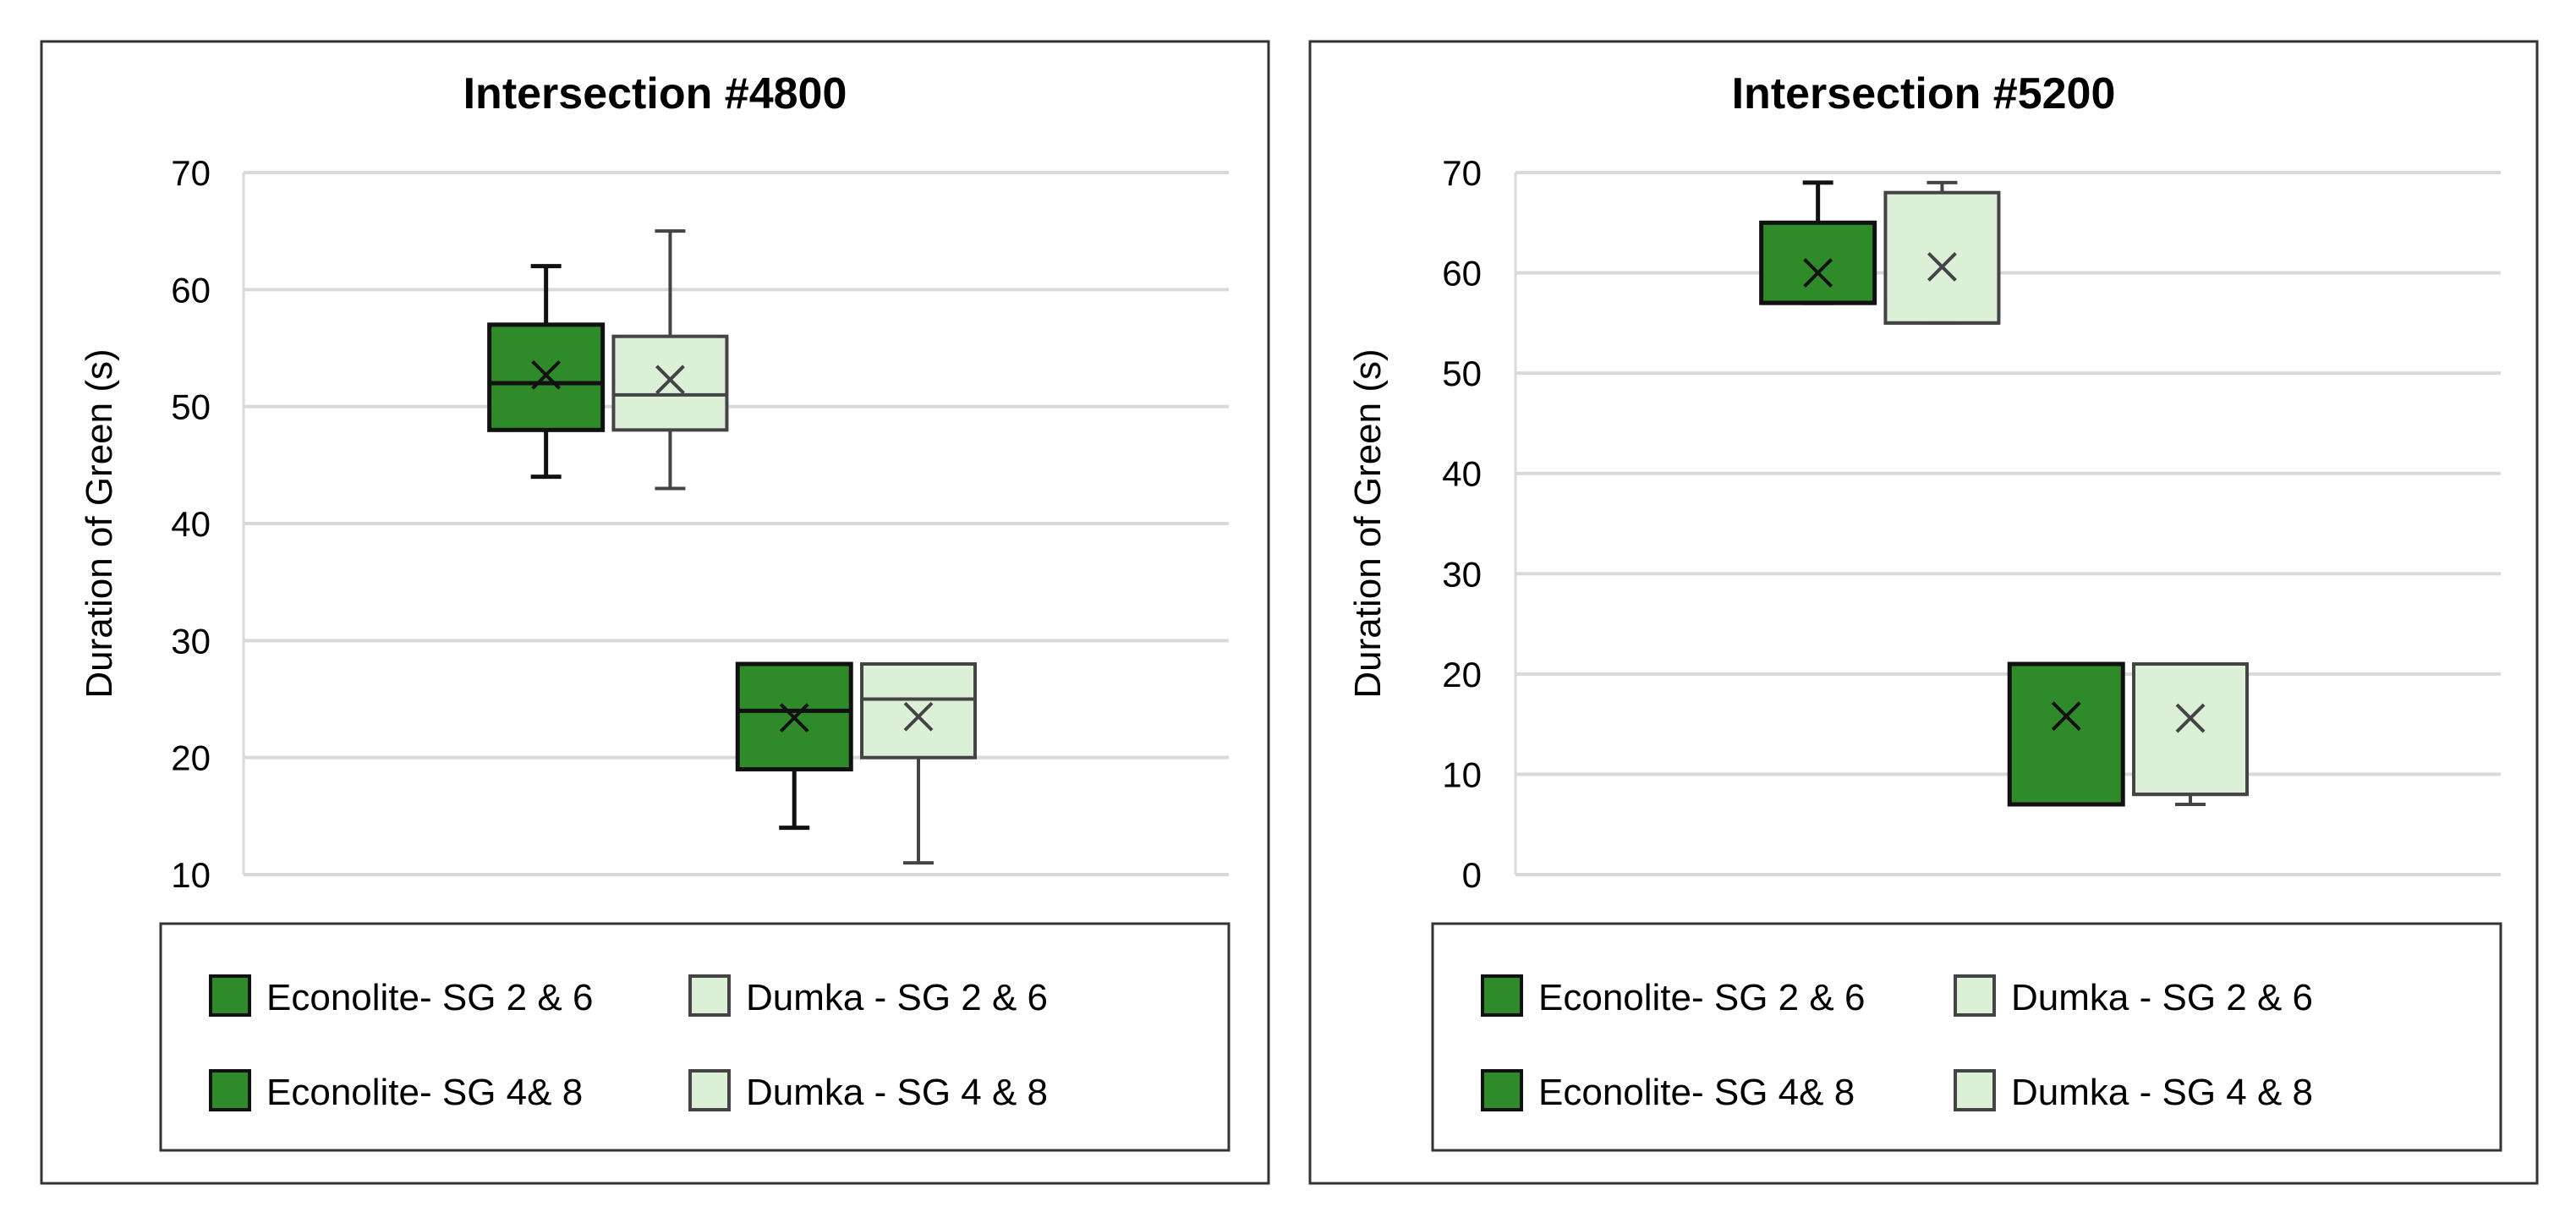  I want to click on chart-title: Intersection #4800, so click(655, 94).